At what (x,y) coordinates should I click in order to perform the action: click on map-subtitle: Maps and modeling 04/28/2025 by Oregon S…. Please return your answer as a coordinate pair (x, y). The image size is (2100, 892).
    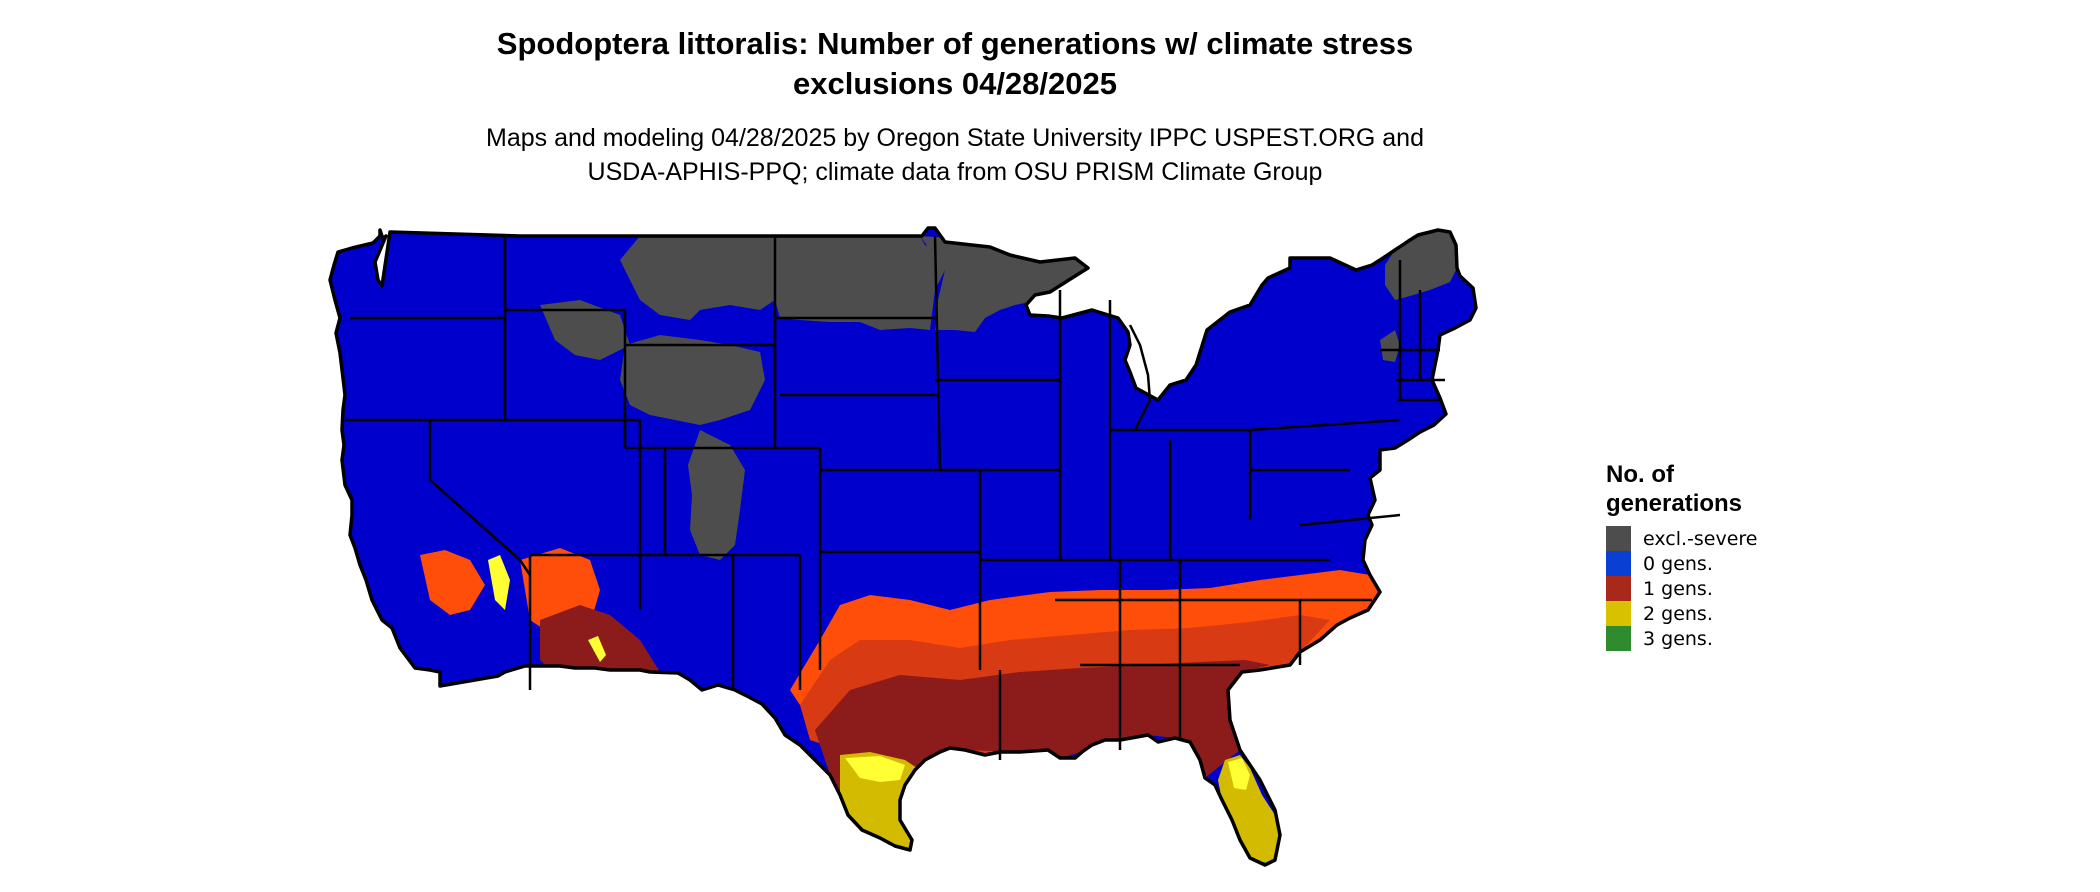
    Looking at the image, I should click on (955, 155).